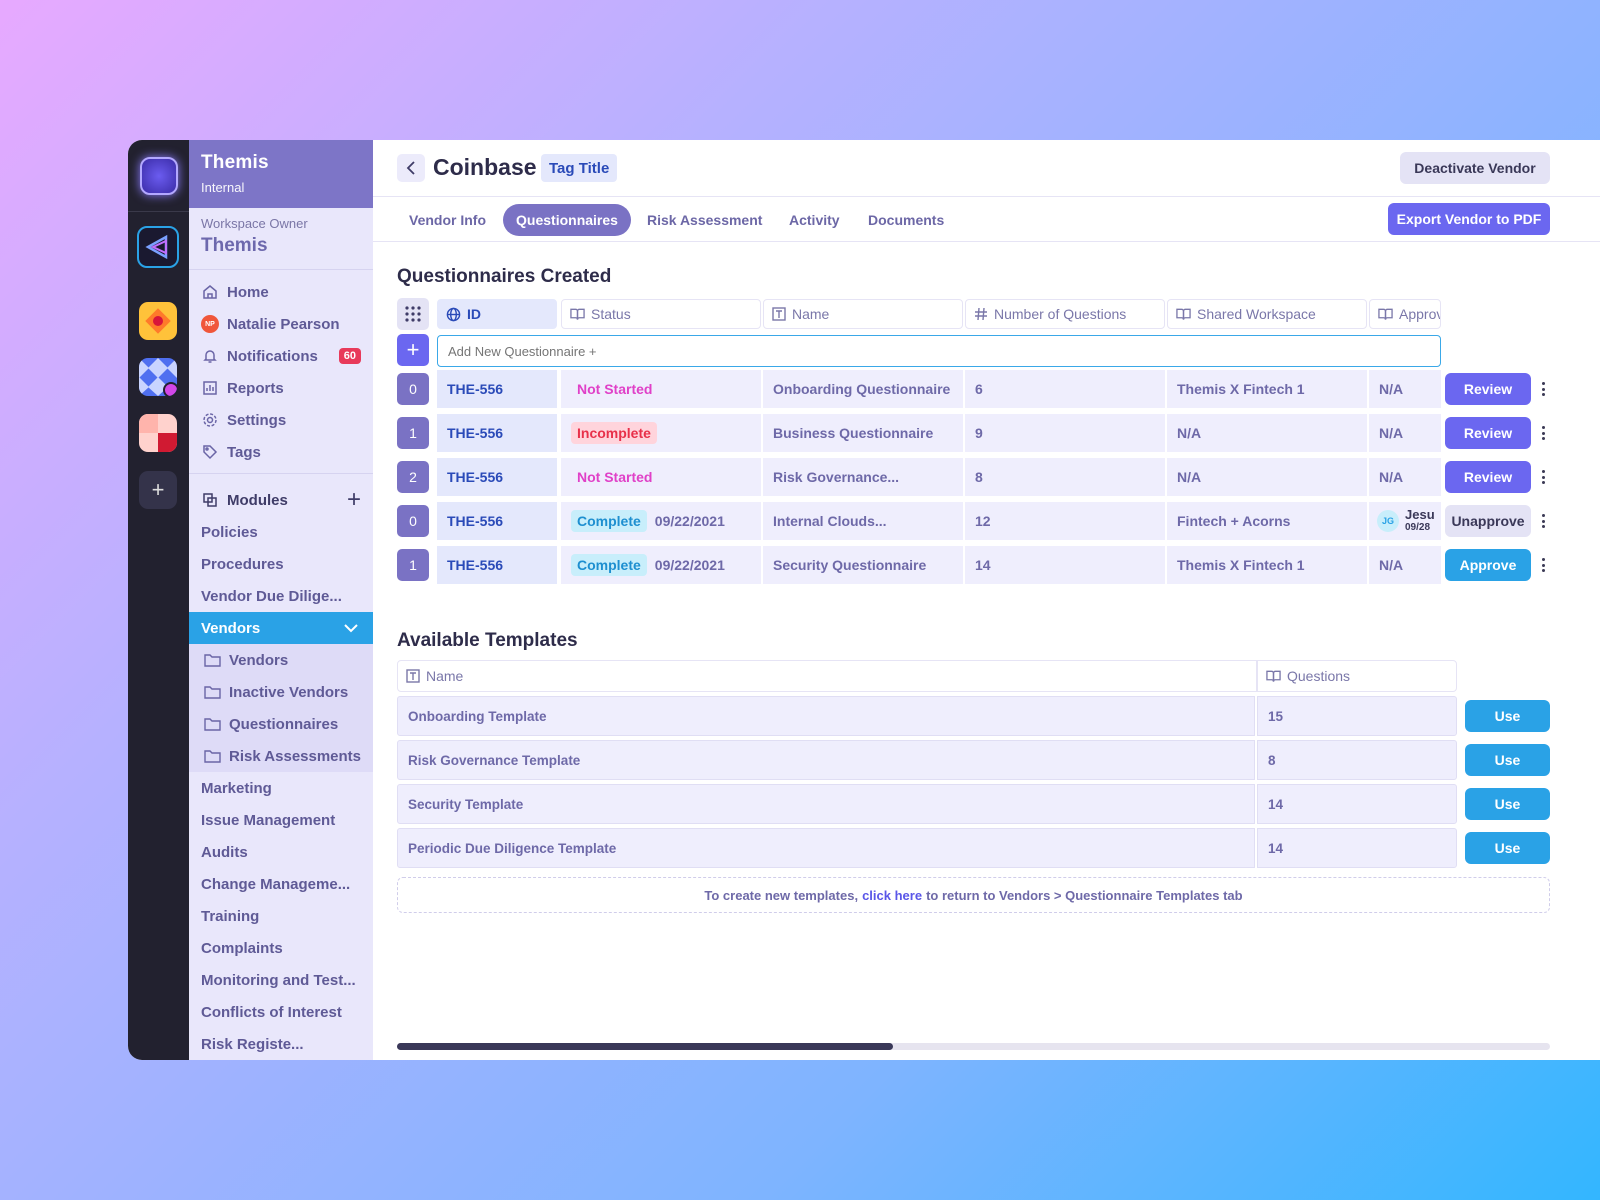 This screenshot has height=1200, width=1600. Describe the element at coordinates (497, 314) in the screenshot. I see `column-header-id: ID` at that location.